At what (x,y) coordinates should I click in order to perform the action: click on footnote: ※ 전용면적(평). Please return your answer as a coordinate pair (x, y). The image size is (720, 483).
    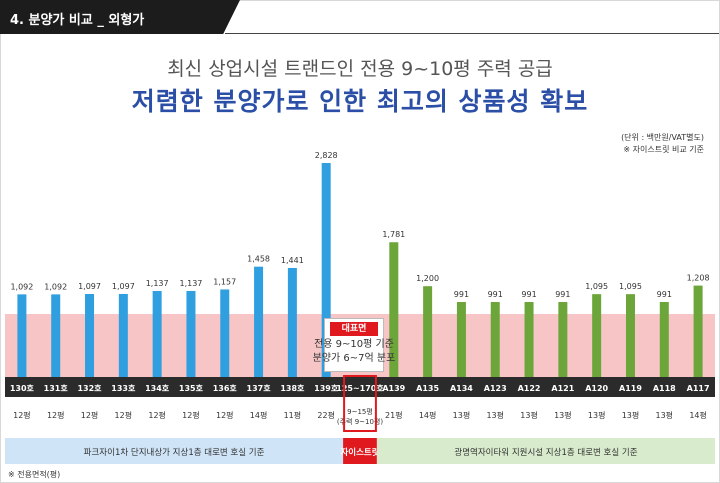
    Looking at the image, I should click on (34, 474).